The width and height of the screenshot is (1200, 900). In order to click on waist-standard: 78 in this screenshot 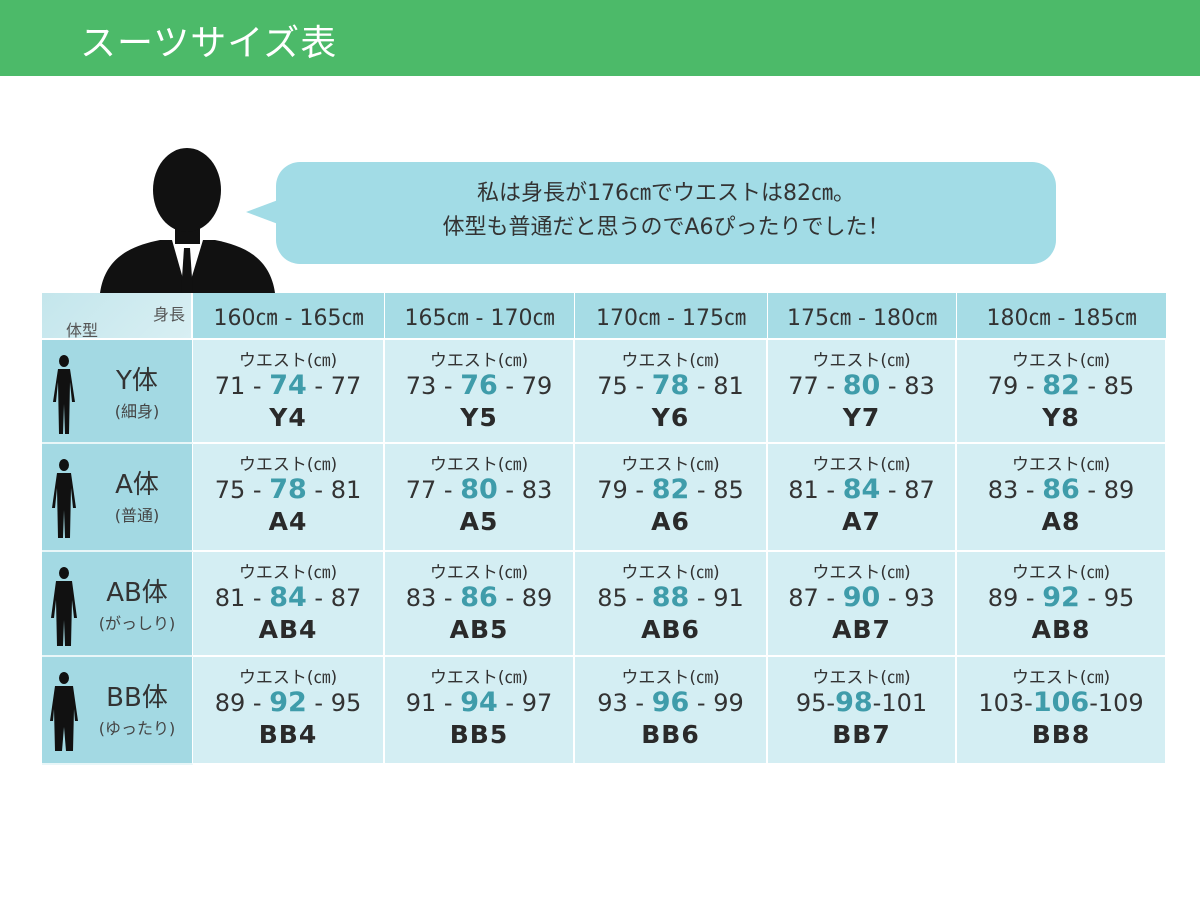, I will do `click(670, 385)`.